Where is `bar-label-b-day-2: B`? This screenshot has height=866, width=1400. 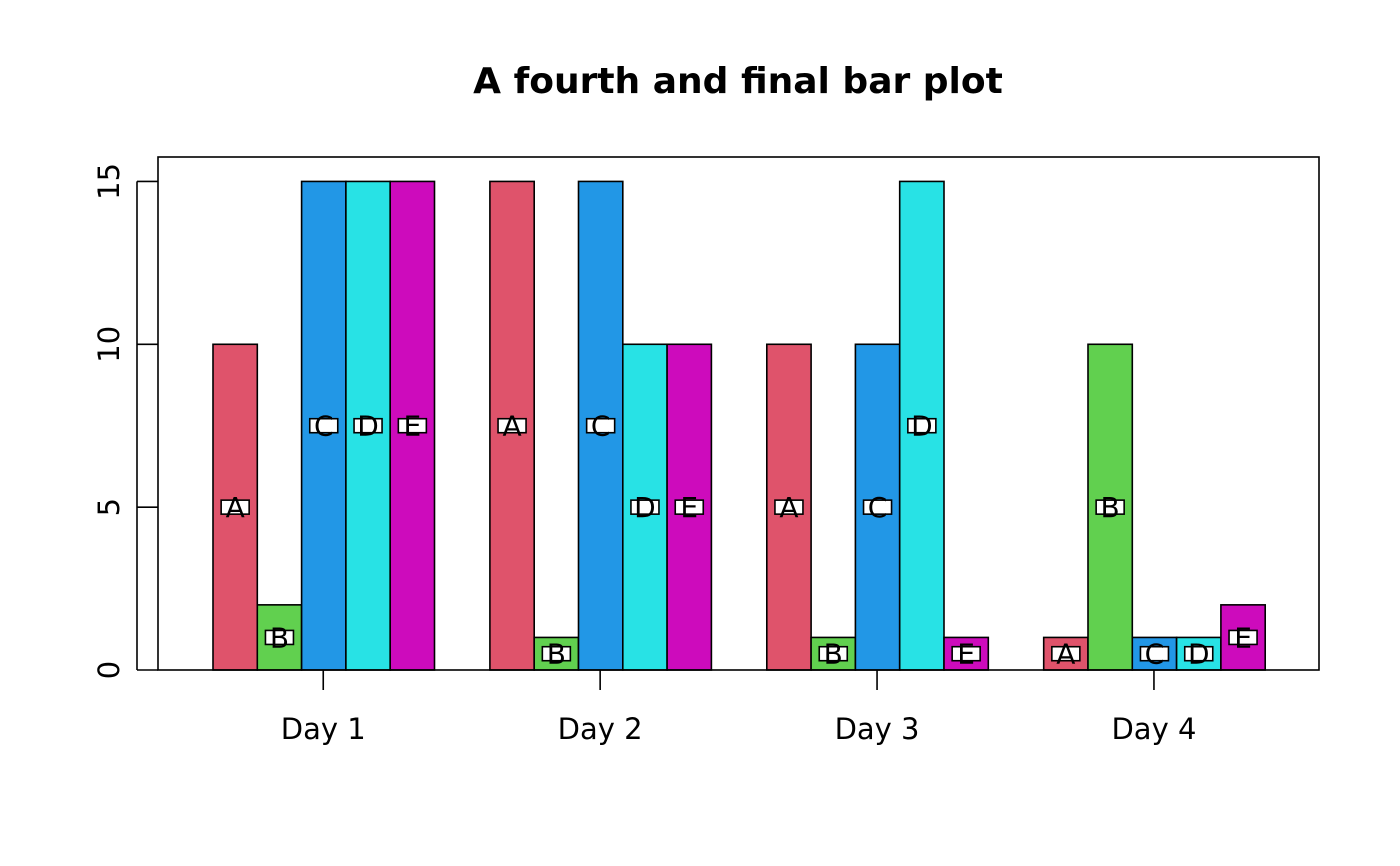 bar-label-b-day-2: B is located at coordinates (556, 654).